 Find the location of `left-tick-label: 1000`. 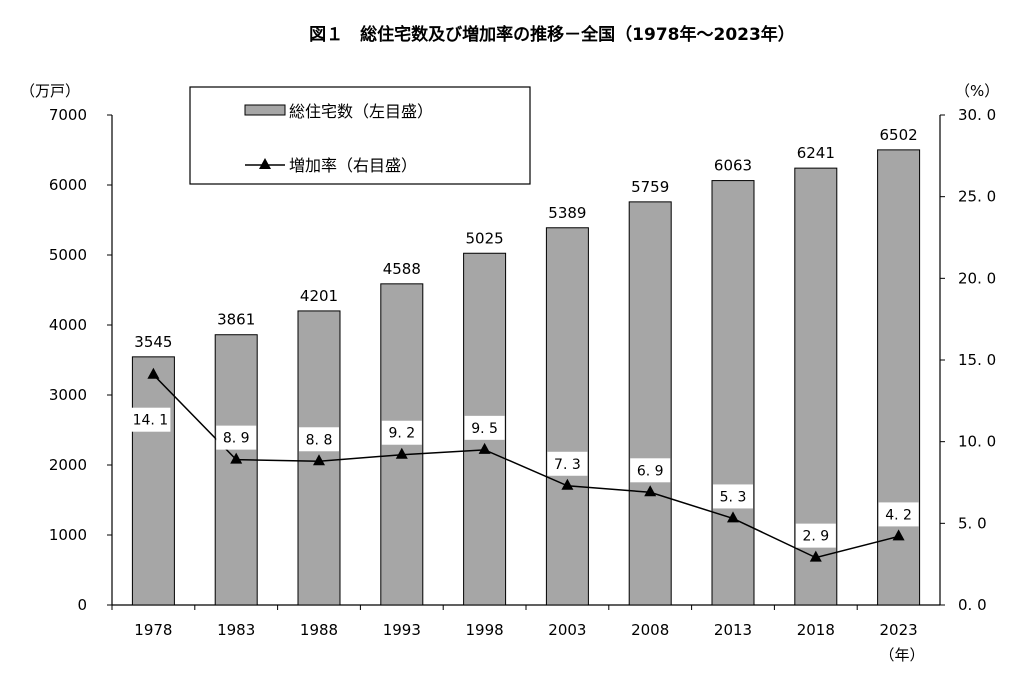

left-tick-label: 1000 is located at coordinates (68, 535).